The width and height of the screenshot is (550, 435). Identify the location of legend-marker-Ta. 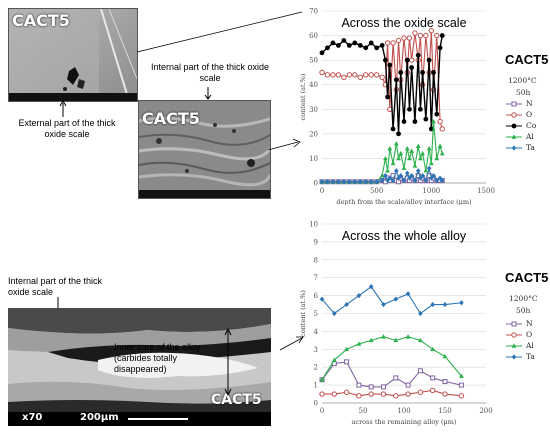
(514, 148).